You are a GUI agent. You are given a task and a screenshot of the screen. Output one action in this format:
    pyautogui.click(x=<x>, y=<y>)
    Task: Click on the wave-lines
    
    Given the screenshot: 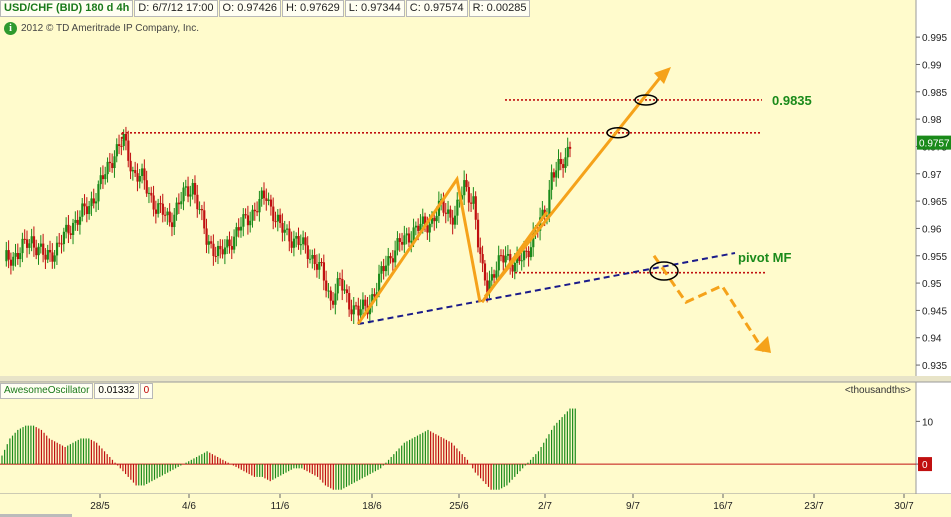 What is the action you would take?
    pyautogui.click(x=419, y=250)
    